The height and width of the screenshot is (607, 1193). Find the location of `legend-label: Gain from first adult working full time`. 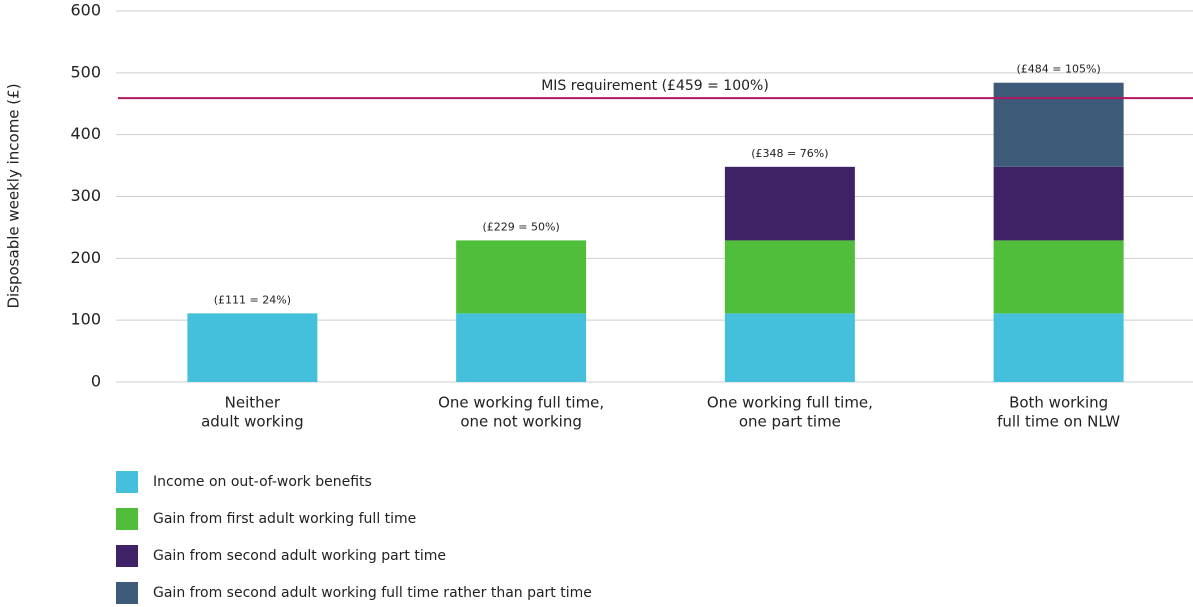

legend-label: Gain from first adult working full time is located at coordinates (284, 519).